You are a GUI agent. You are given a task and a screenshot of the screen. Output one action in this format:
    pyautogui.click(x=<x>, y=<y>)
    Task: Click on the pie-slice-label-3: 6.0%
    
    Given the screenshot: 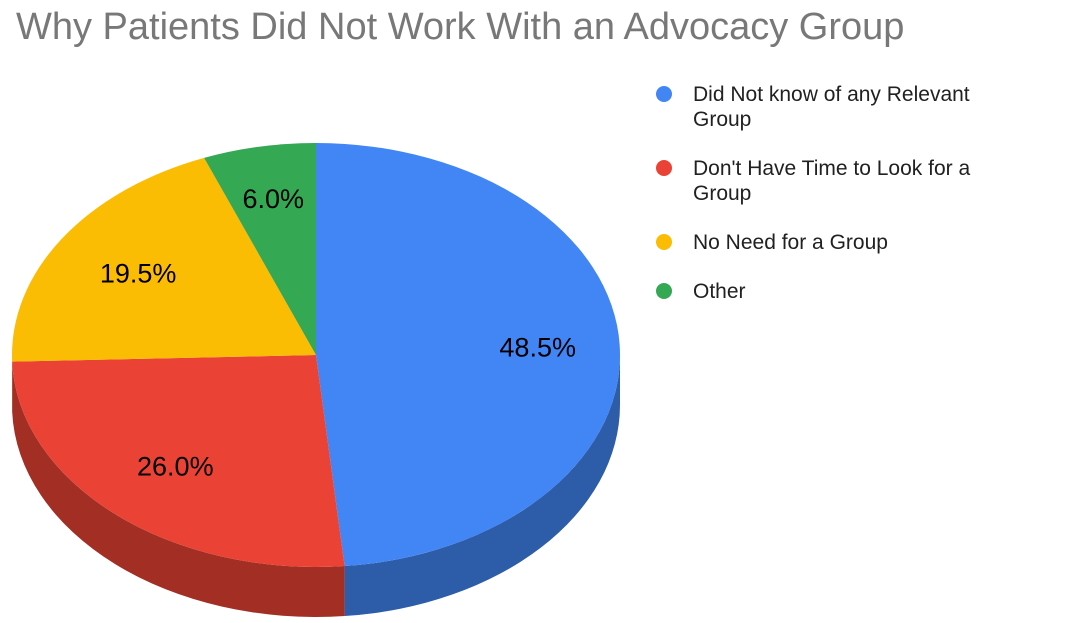 What is the action you would take?
    pyautogui.click(x=274, y=199)
    